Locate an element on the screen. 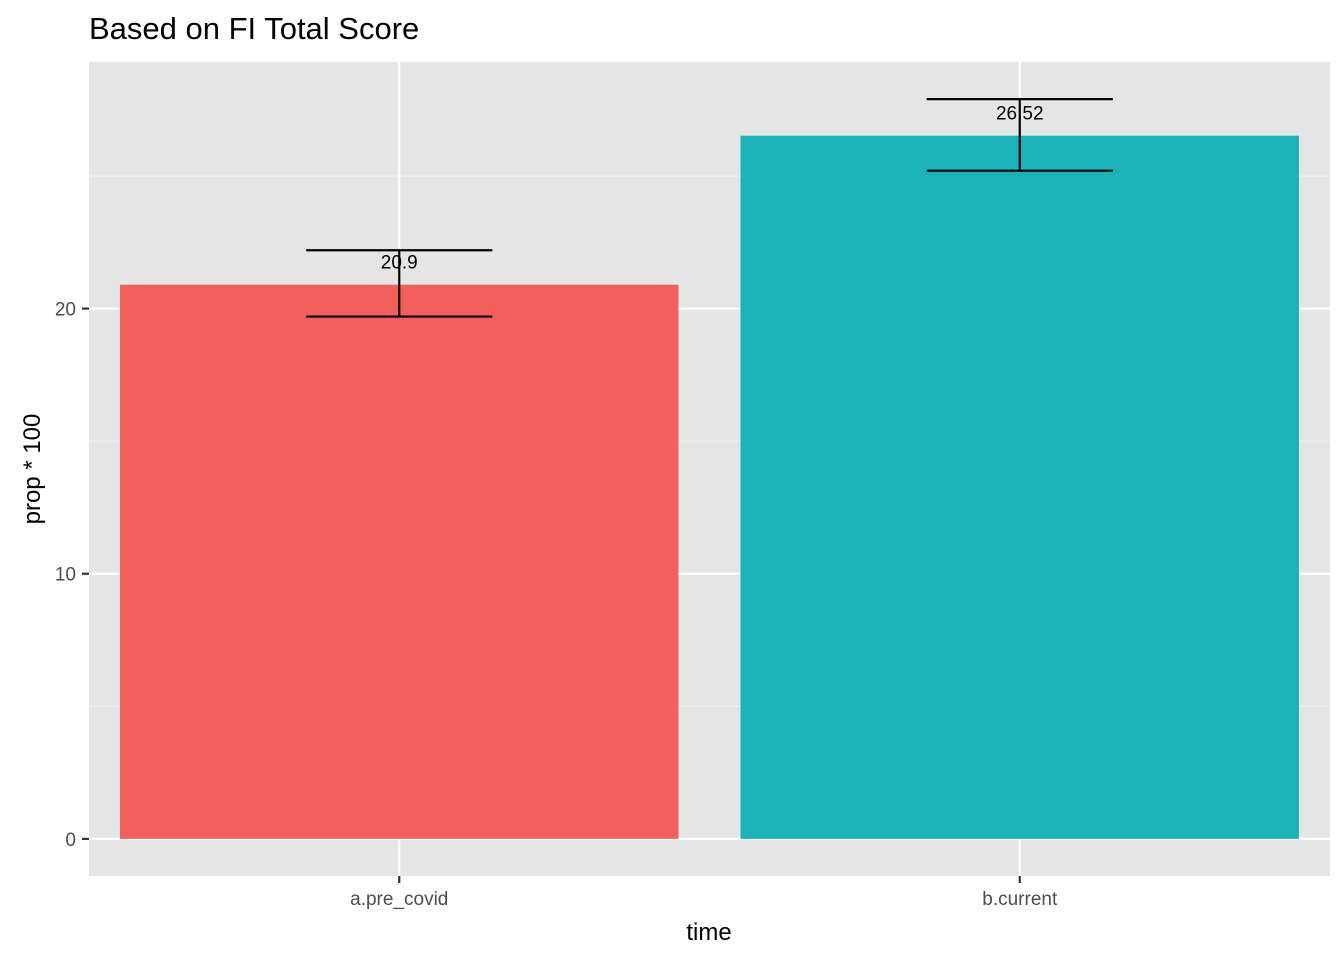  y-tick-label: 20 is located at coordinates (65, 310).